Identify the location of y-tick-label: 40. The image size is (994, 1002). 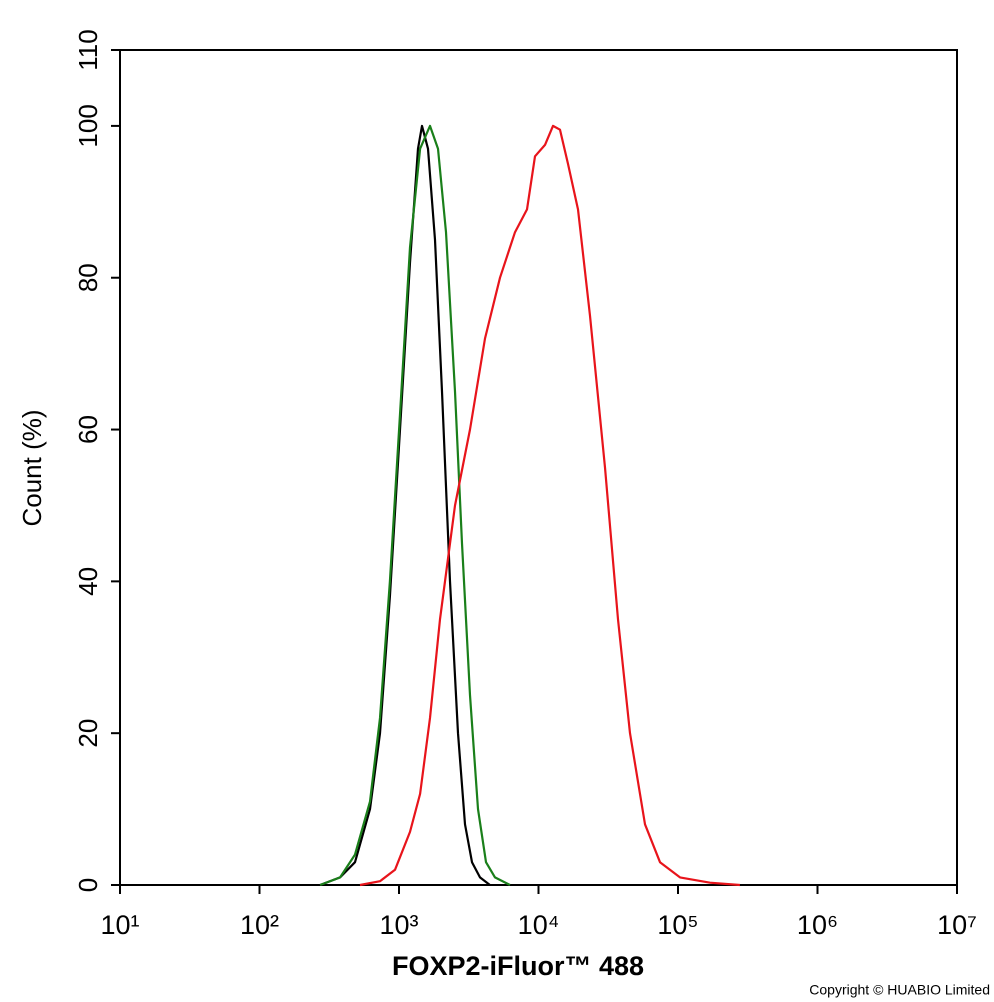
(88, 581).